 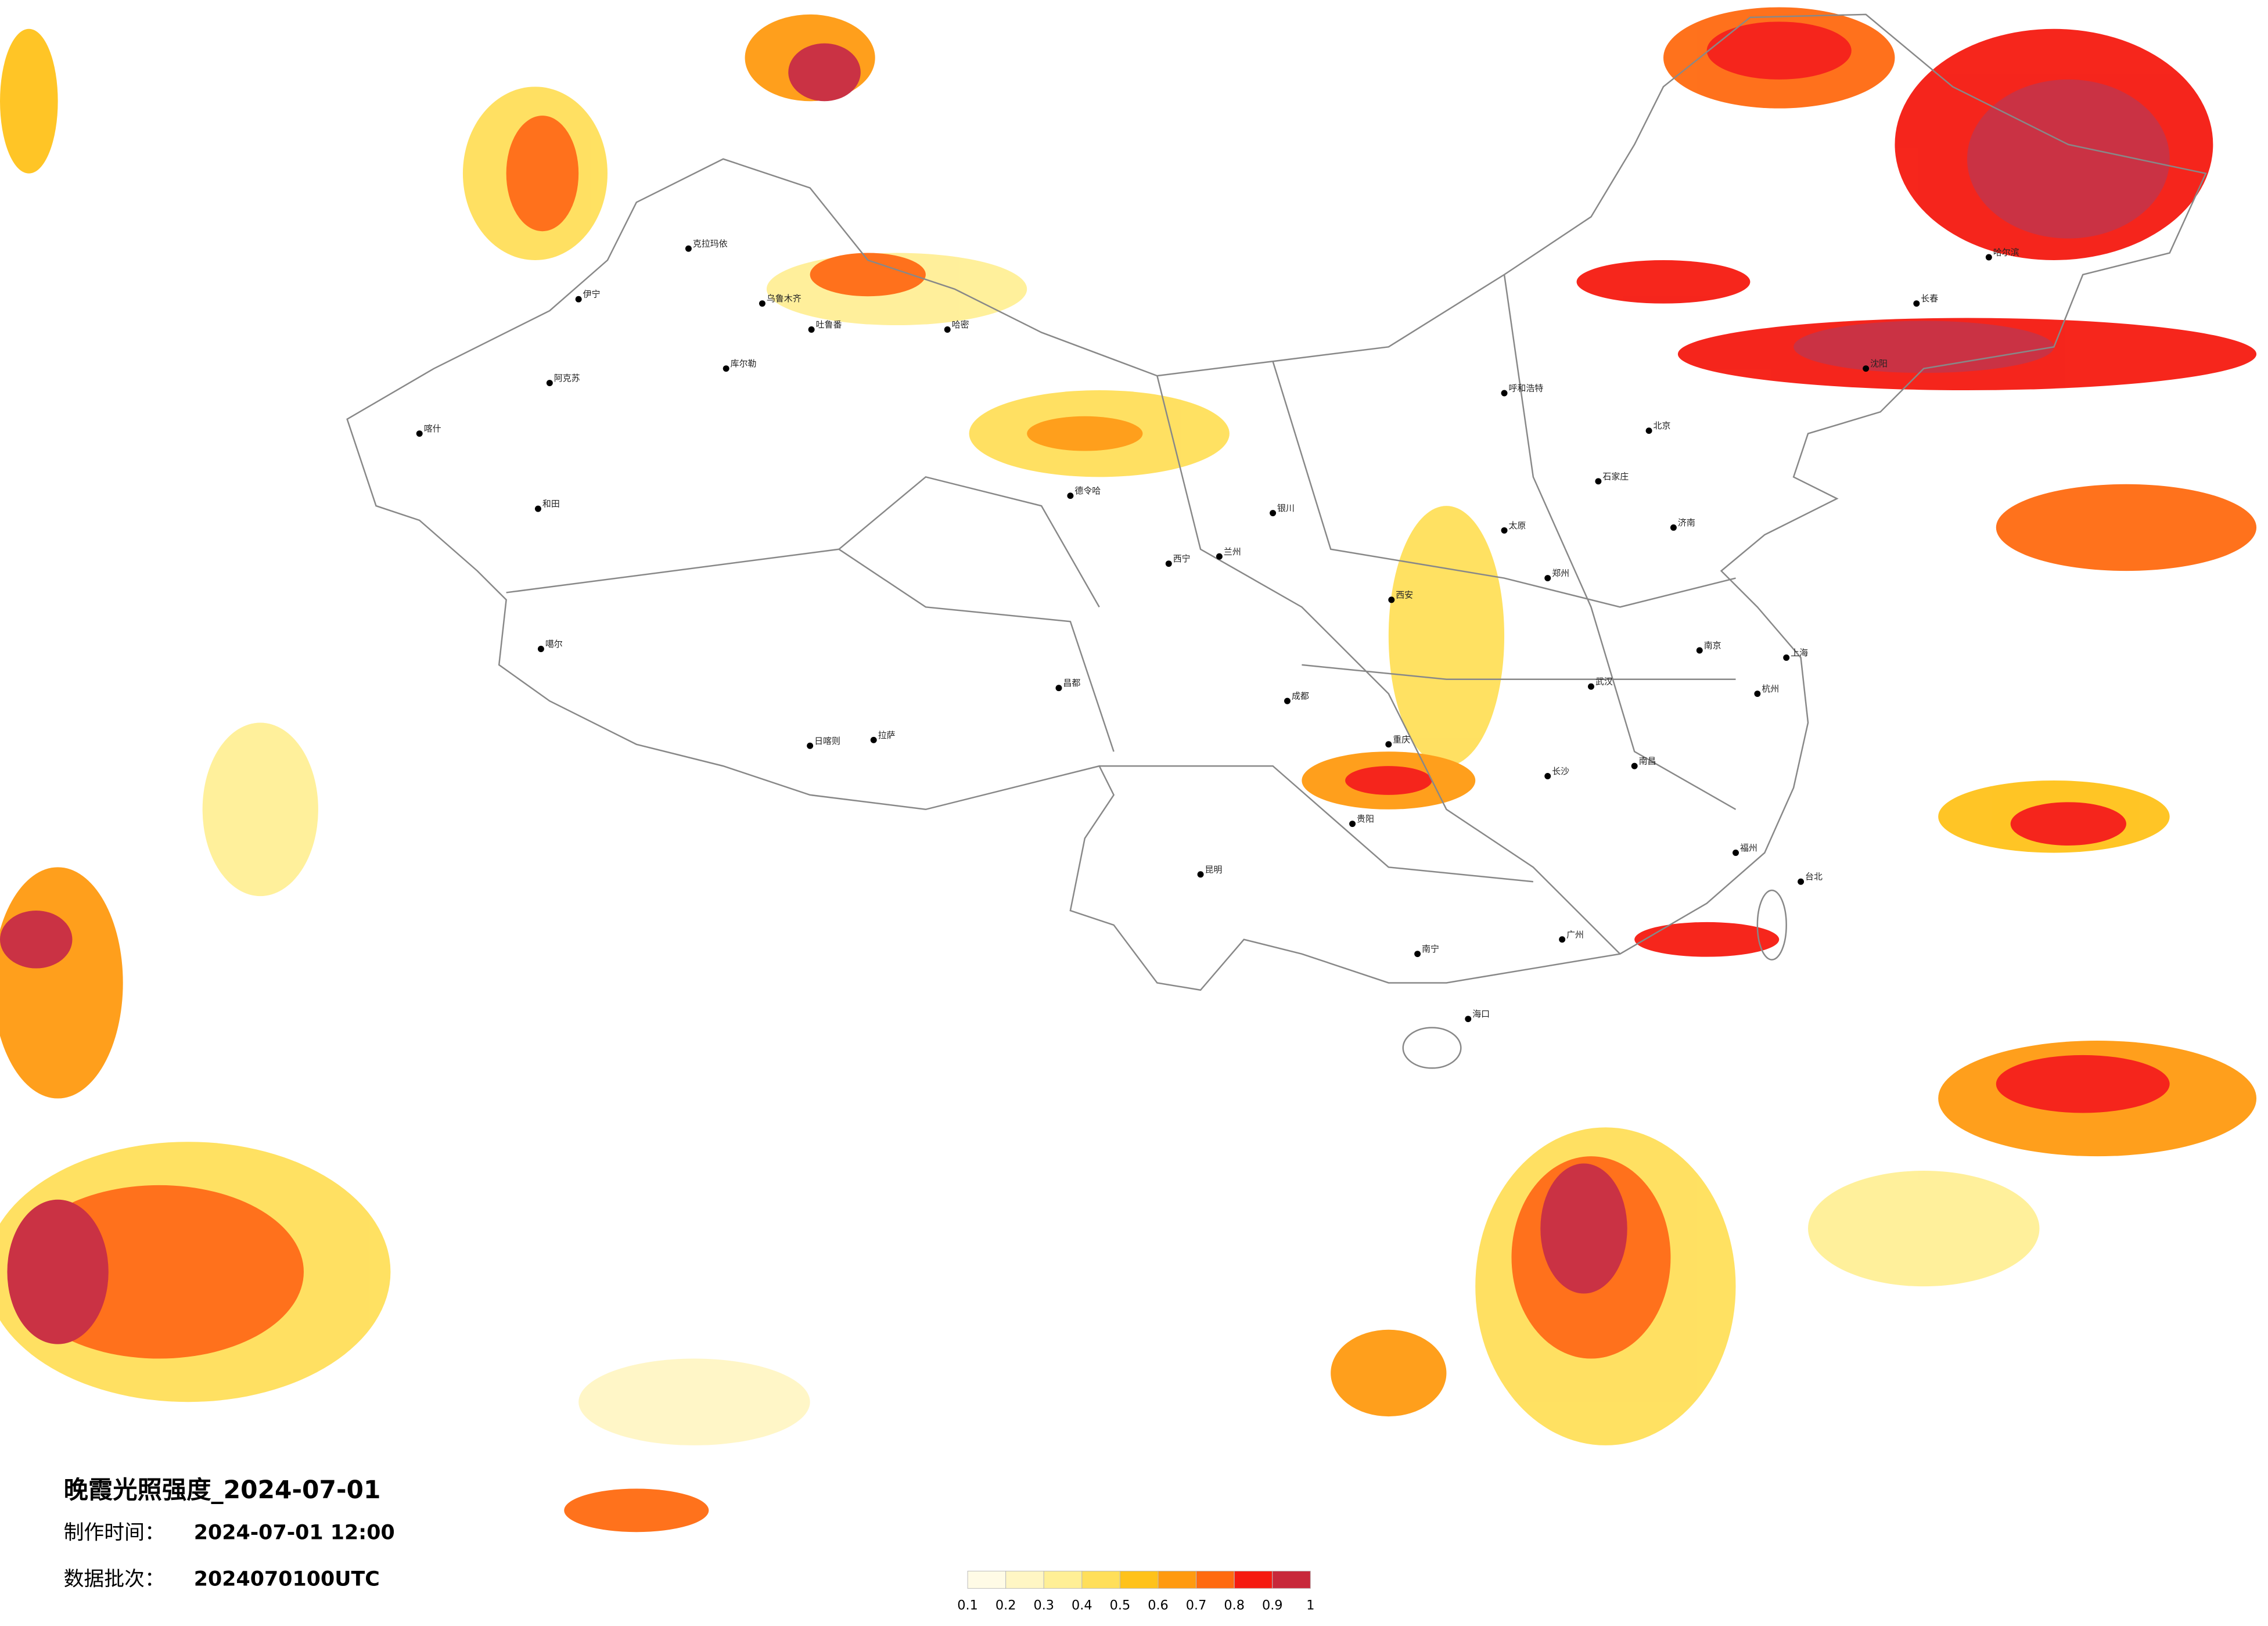 I want to click on city-label: 长沙, so click(x=1560, y=771).